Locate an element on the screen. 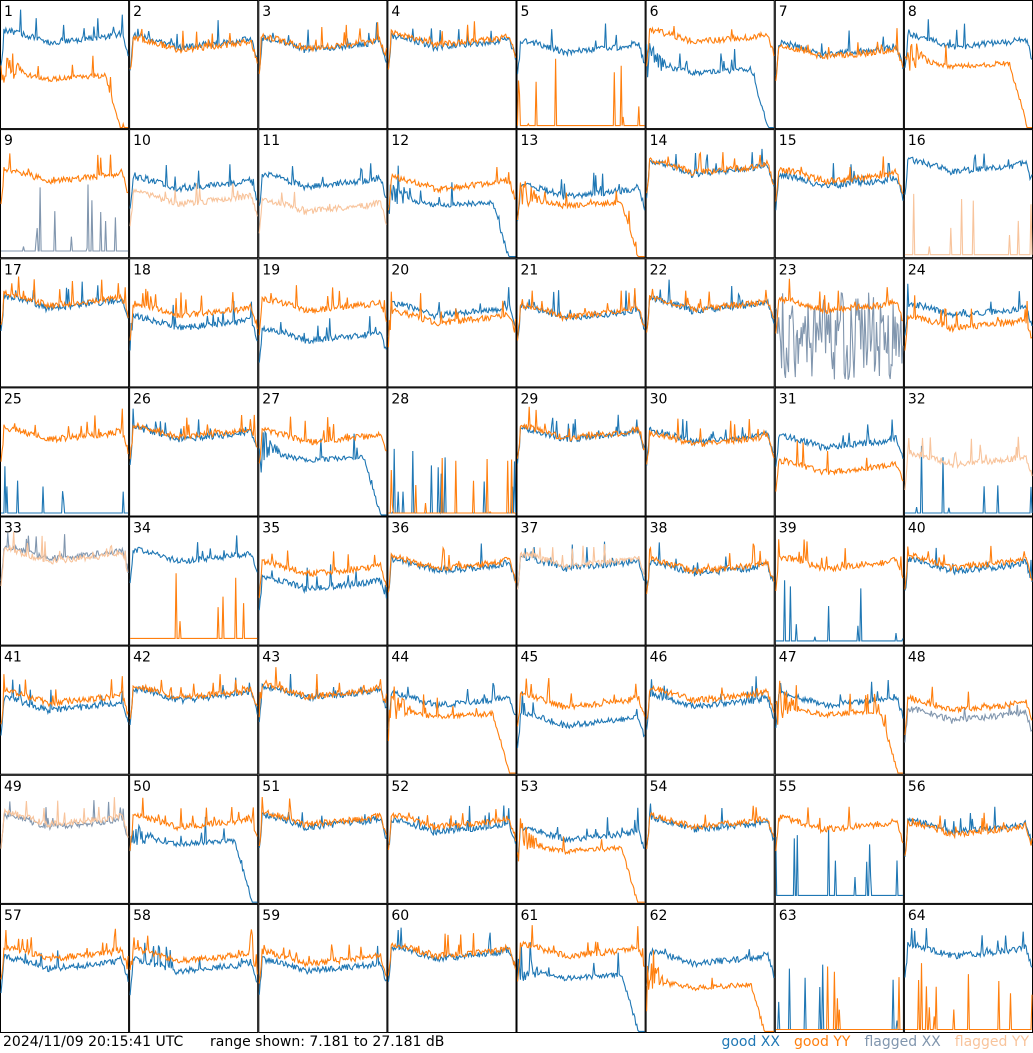 This screenshot has height=1053, width=1033. panel-label: 35 is located at coordinates (271, 529).